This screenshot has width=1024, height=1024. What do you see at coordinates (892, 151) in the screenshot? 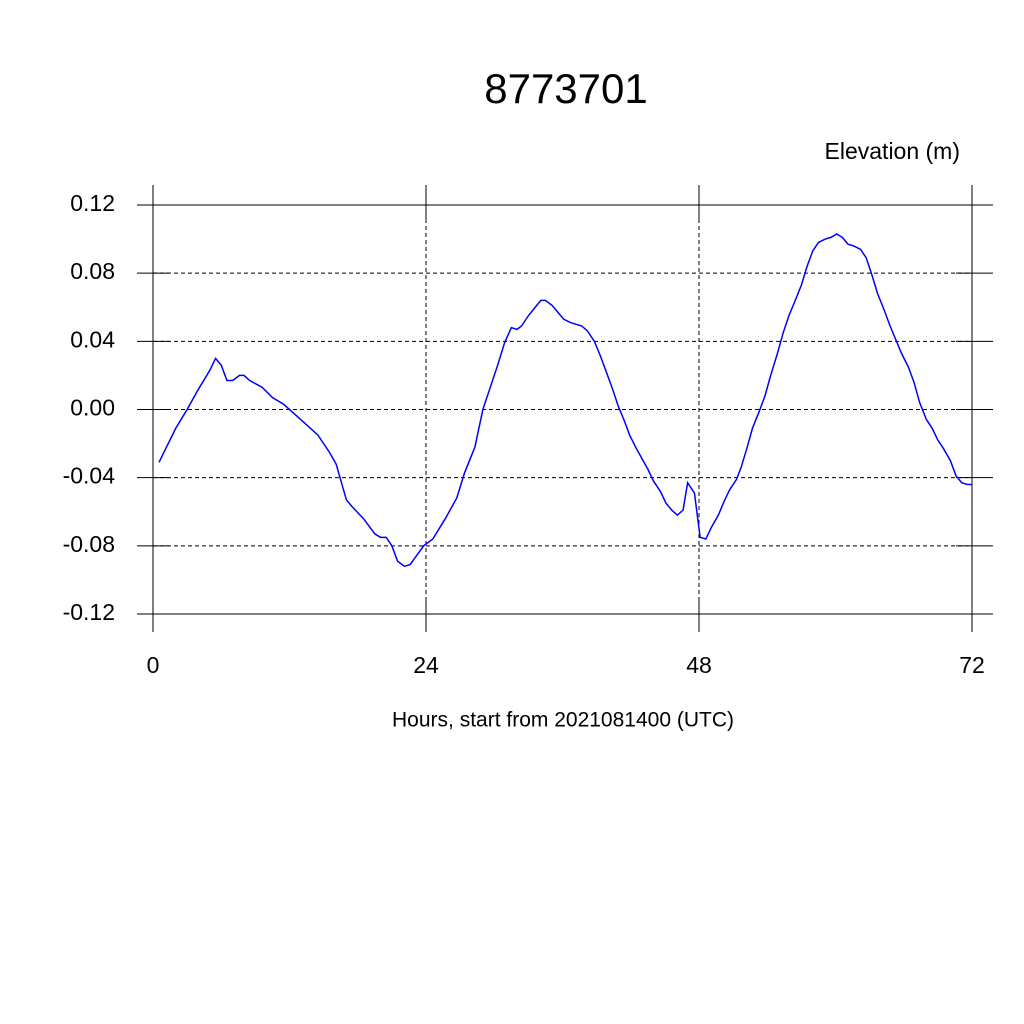
I see `y-axis-label: Elevation (m)` at bounding box center [892, 151].